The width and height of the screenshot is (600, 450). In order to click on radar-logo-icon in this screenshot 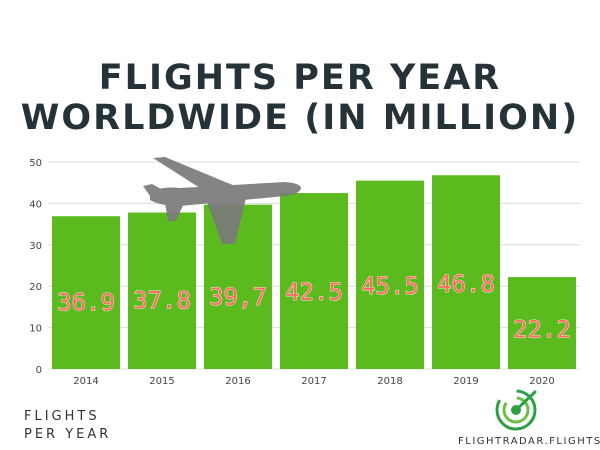, I will do `click(516, 410)`.